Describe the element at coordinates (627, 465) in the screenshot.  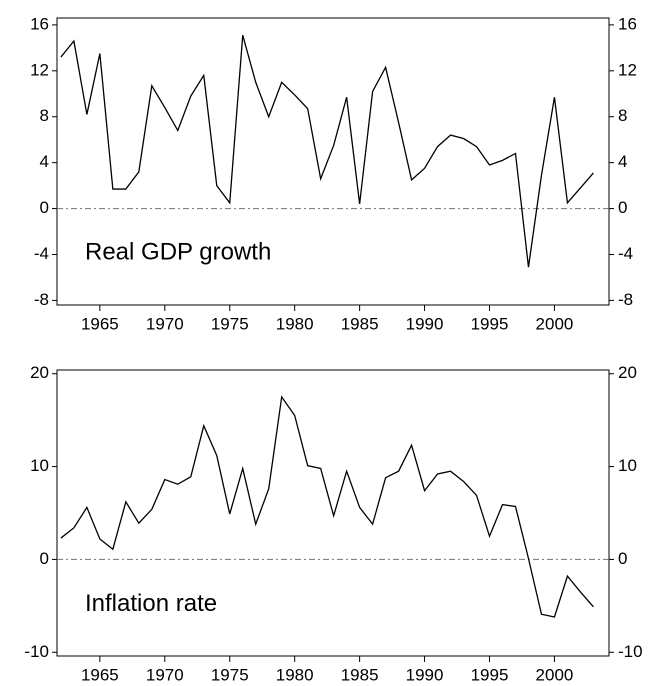
I see `y2-tick-label: 10` at that location.